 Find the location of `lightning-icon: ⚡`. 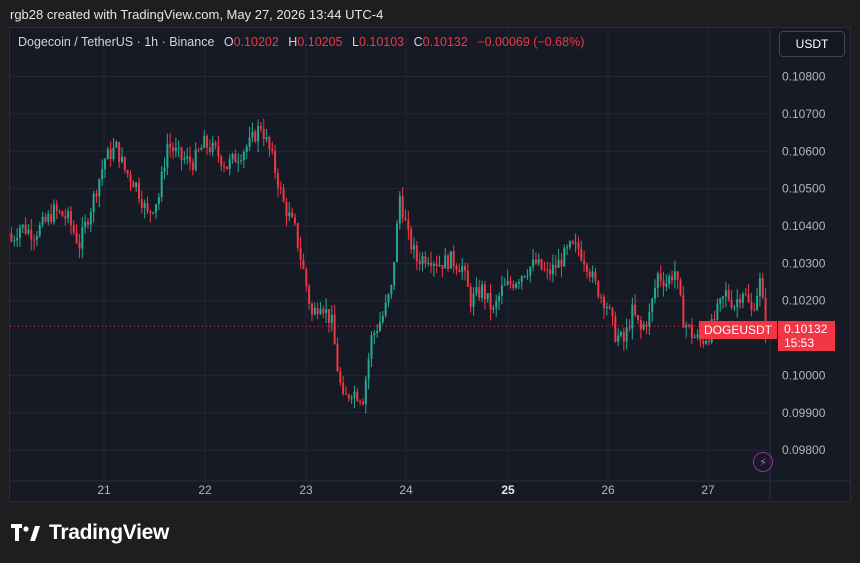

lightning-icon: ⚡ is located at coordinates (763, 462).